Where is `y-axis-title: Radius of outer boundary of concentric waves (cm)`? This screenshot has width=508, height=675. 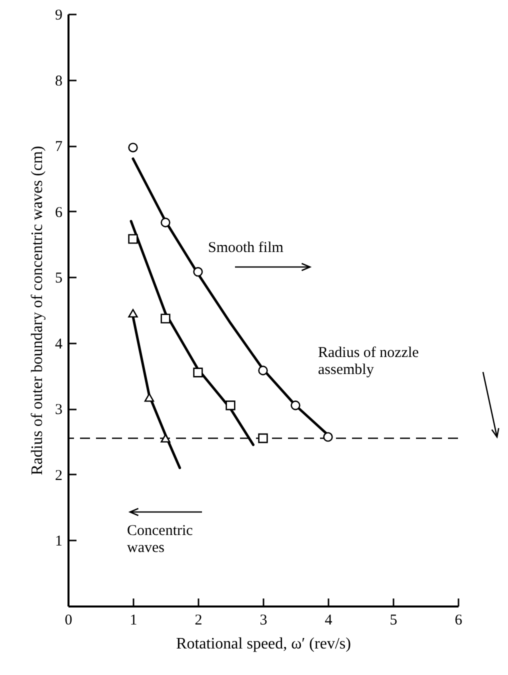
y-axis-title: Radius of outer boundary of concentric waves (cm) is located at coordinates (37, 311).